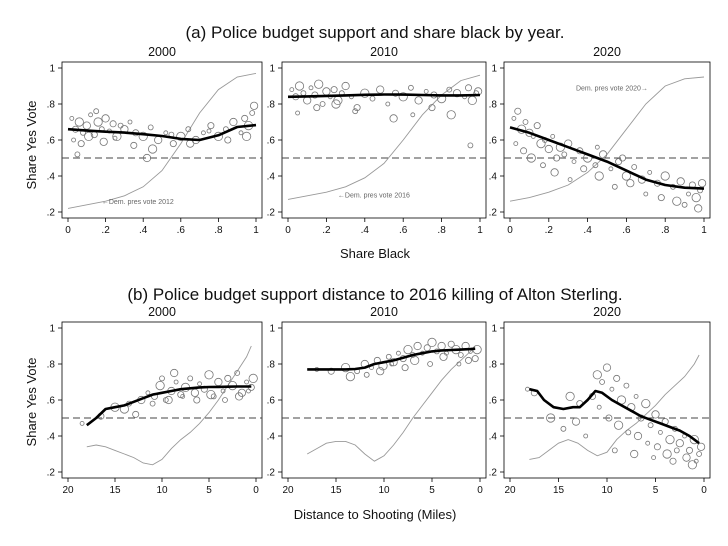 The image size is (728, 546). Describe the element at coordinates (587, 230) in the screenshot. I see `x-tick-label: .4` at that location.